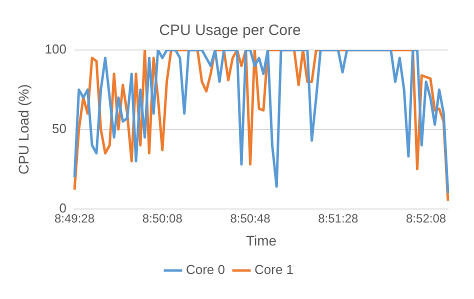  I want to click on chart-title: CPU Usage per Core, so click(230, 31).